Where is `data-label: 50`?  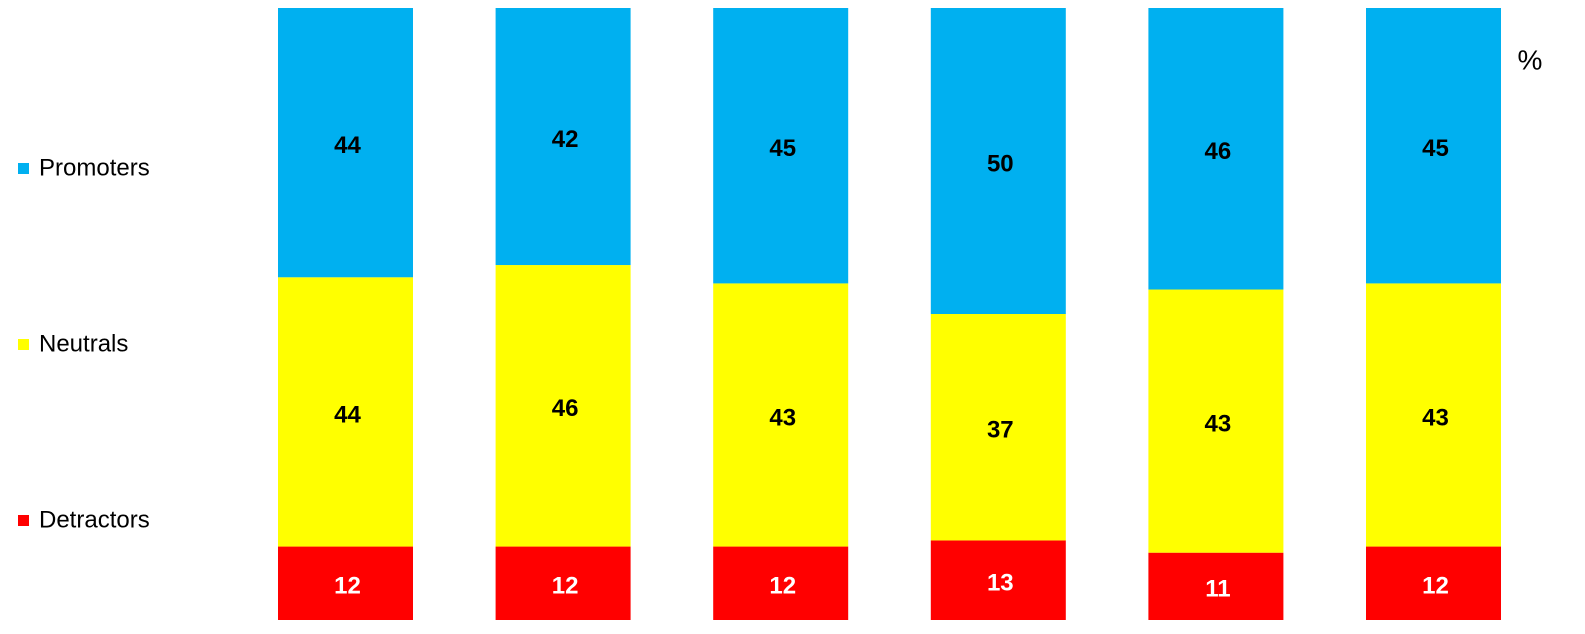
data-label: 50 is located at coordinates (1000, 163).